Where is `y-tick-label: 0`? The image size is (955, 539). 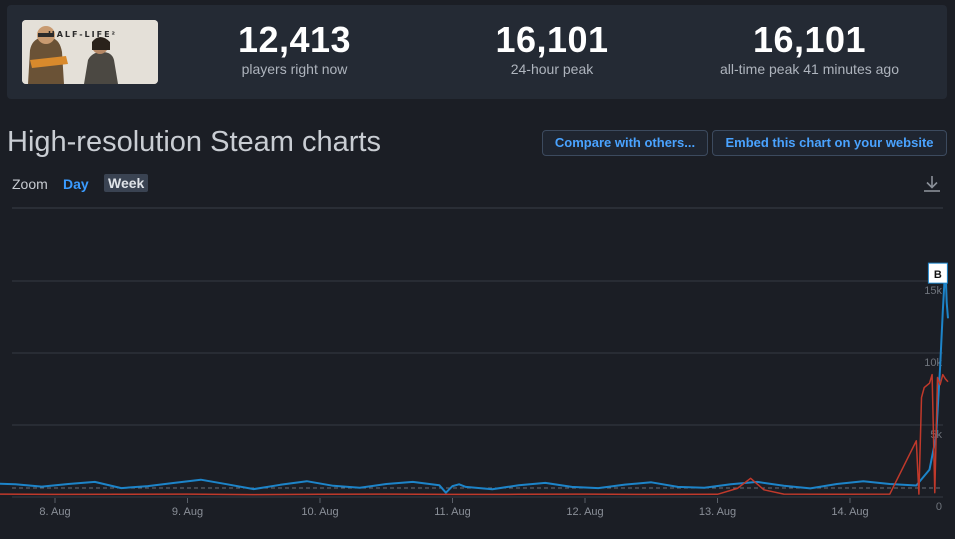 y-tick-label: 0 is located at coordinates (939, 507).